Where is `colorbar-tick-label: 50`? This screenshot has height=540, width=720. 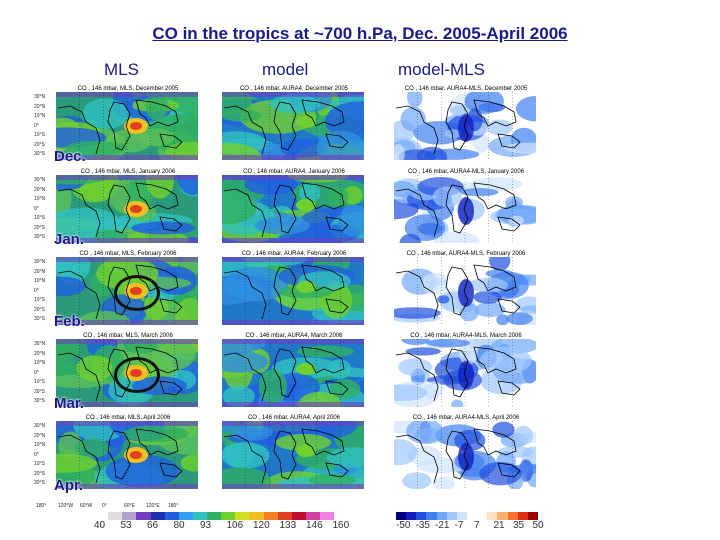
colorbar-tick-label: 50 is located at coordinates (538, 525).